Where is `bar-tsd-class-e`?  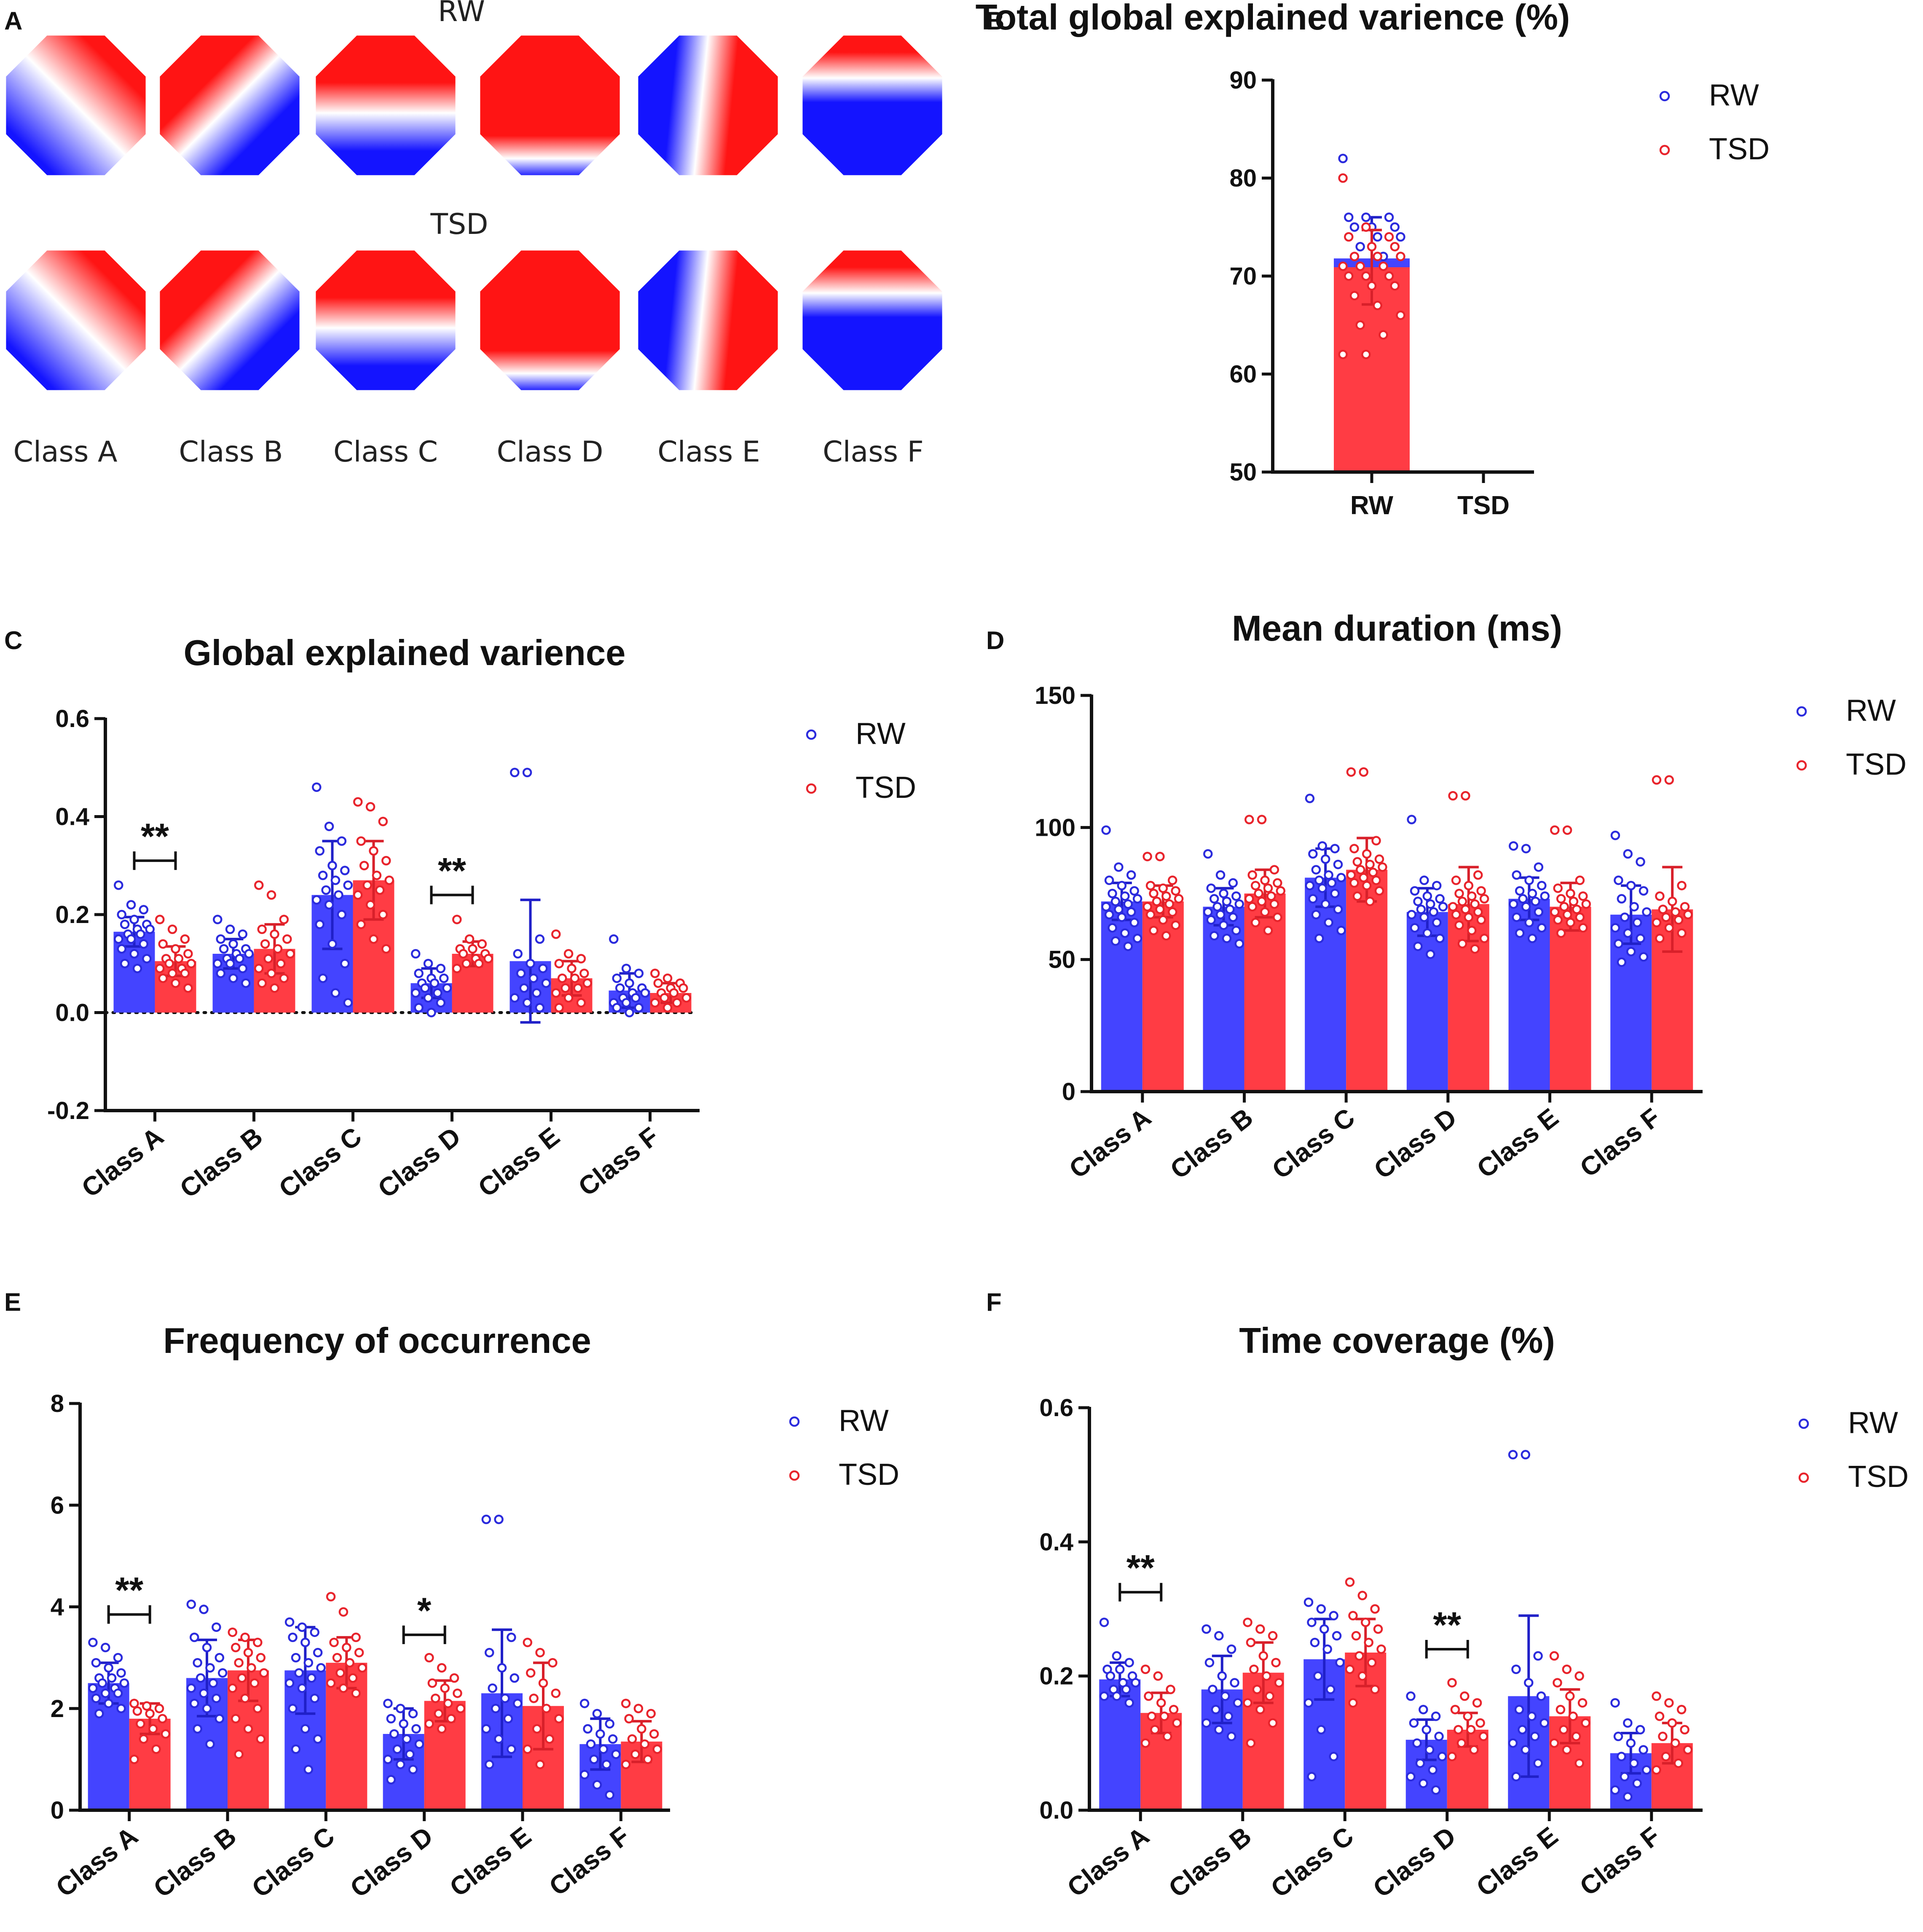 bar-tsd-class-e is located at coordinates (1570, 999).